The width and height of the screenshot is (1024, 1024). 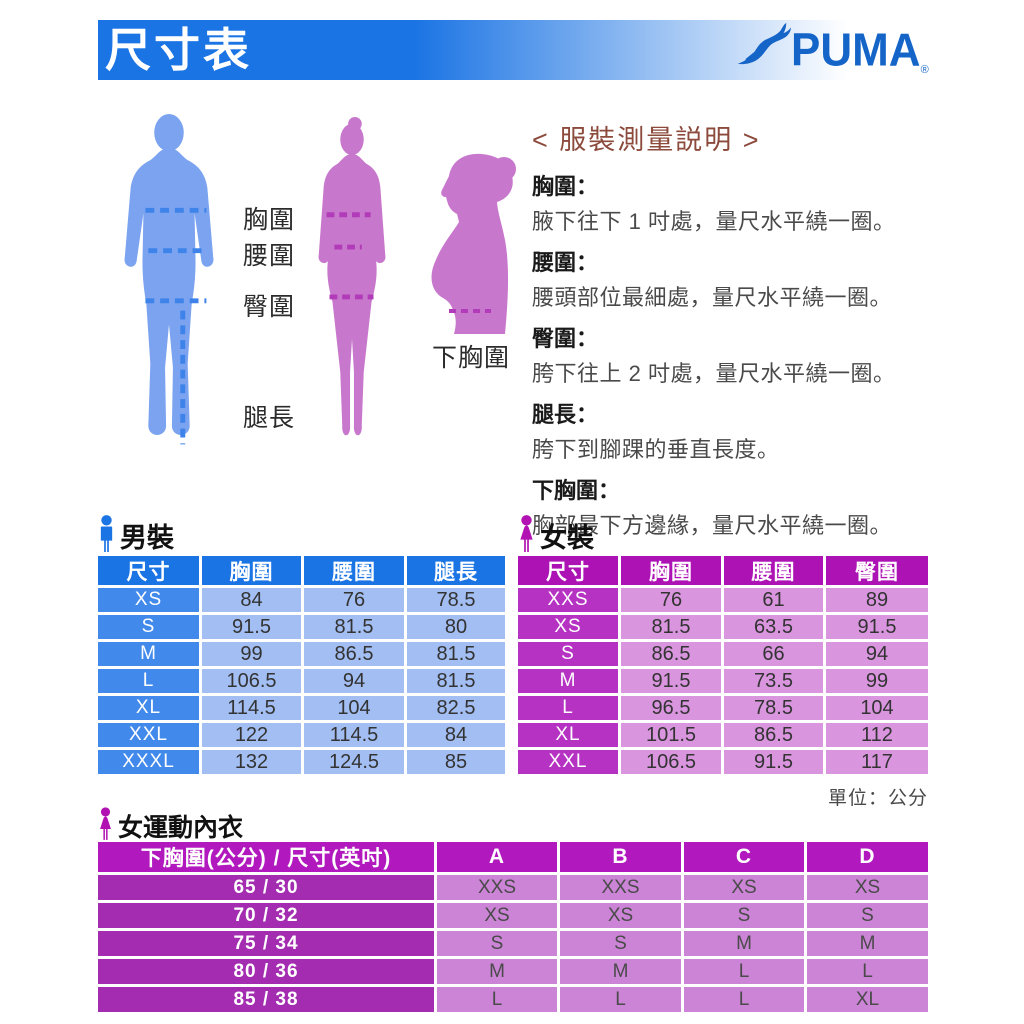 What do you see at coordinates (867, 943) in the screenshot?
I see `bra-cup-d-cell: M` at bounding box center [867, 943].